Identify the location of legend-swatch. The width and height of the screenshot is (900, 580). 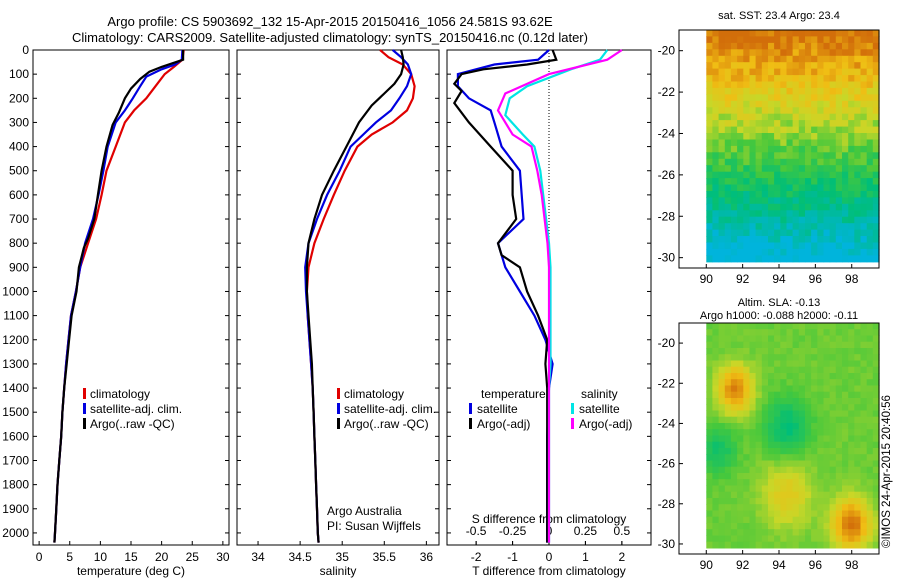
(84, 408).